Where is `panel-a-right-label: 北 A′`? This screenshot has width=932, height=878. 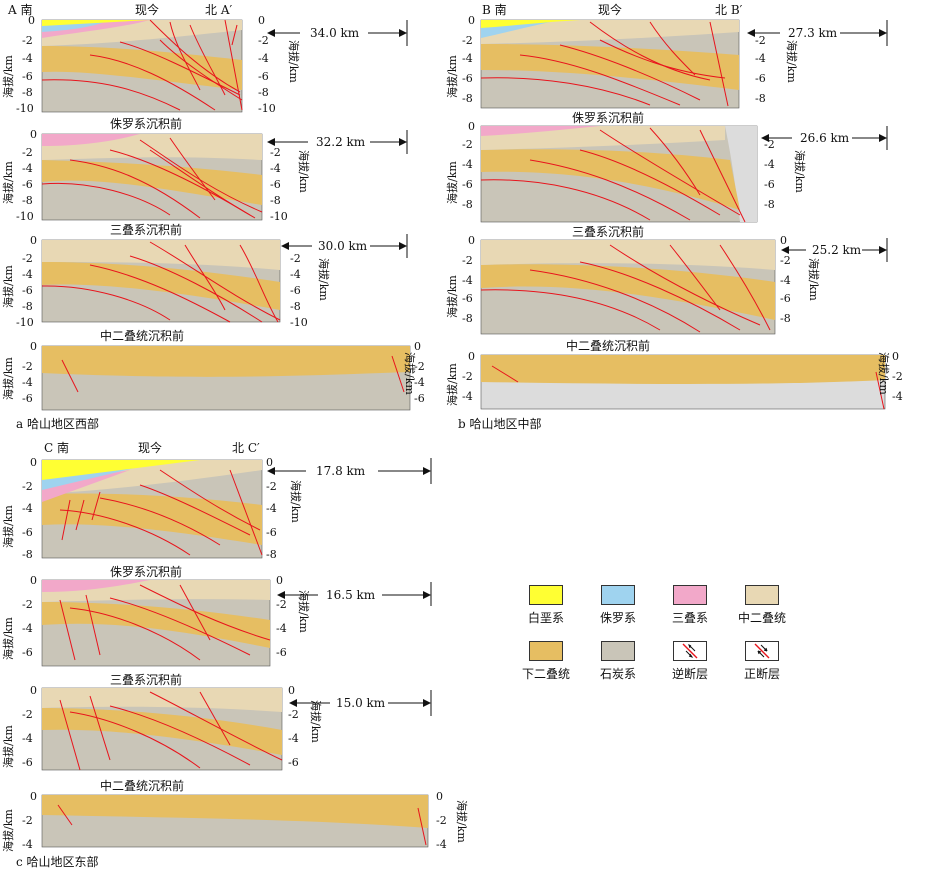
panel-a-right-label: 北 A′ is located at coordinates (218, 10).